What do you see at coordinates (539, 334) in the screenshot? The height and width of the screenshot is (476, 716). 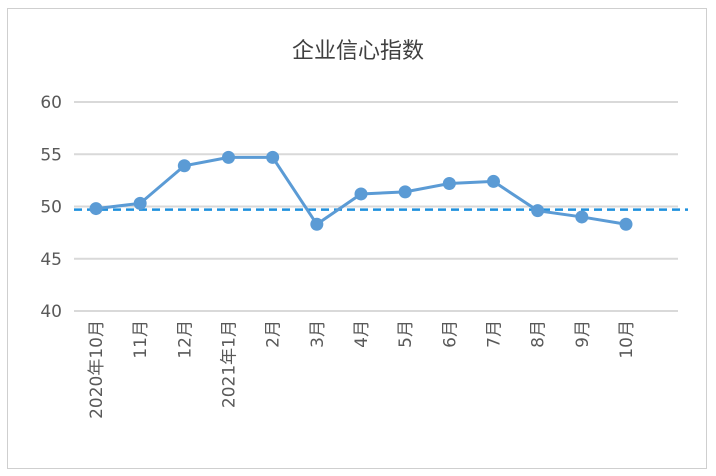 I see `x-tick-label: 8月` at bounding box center [539, 334].